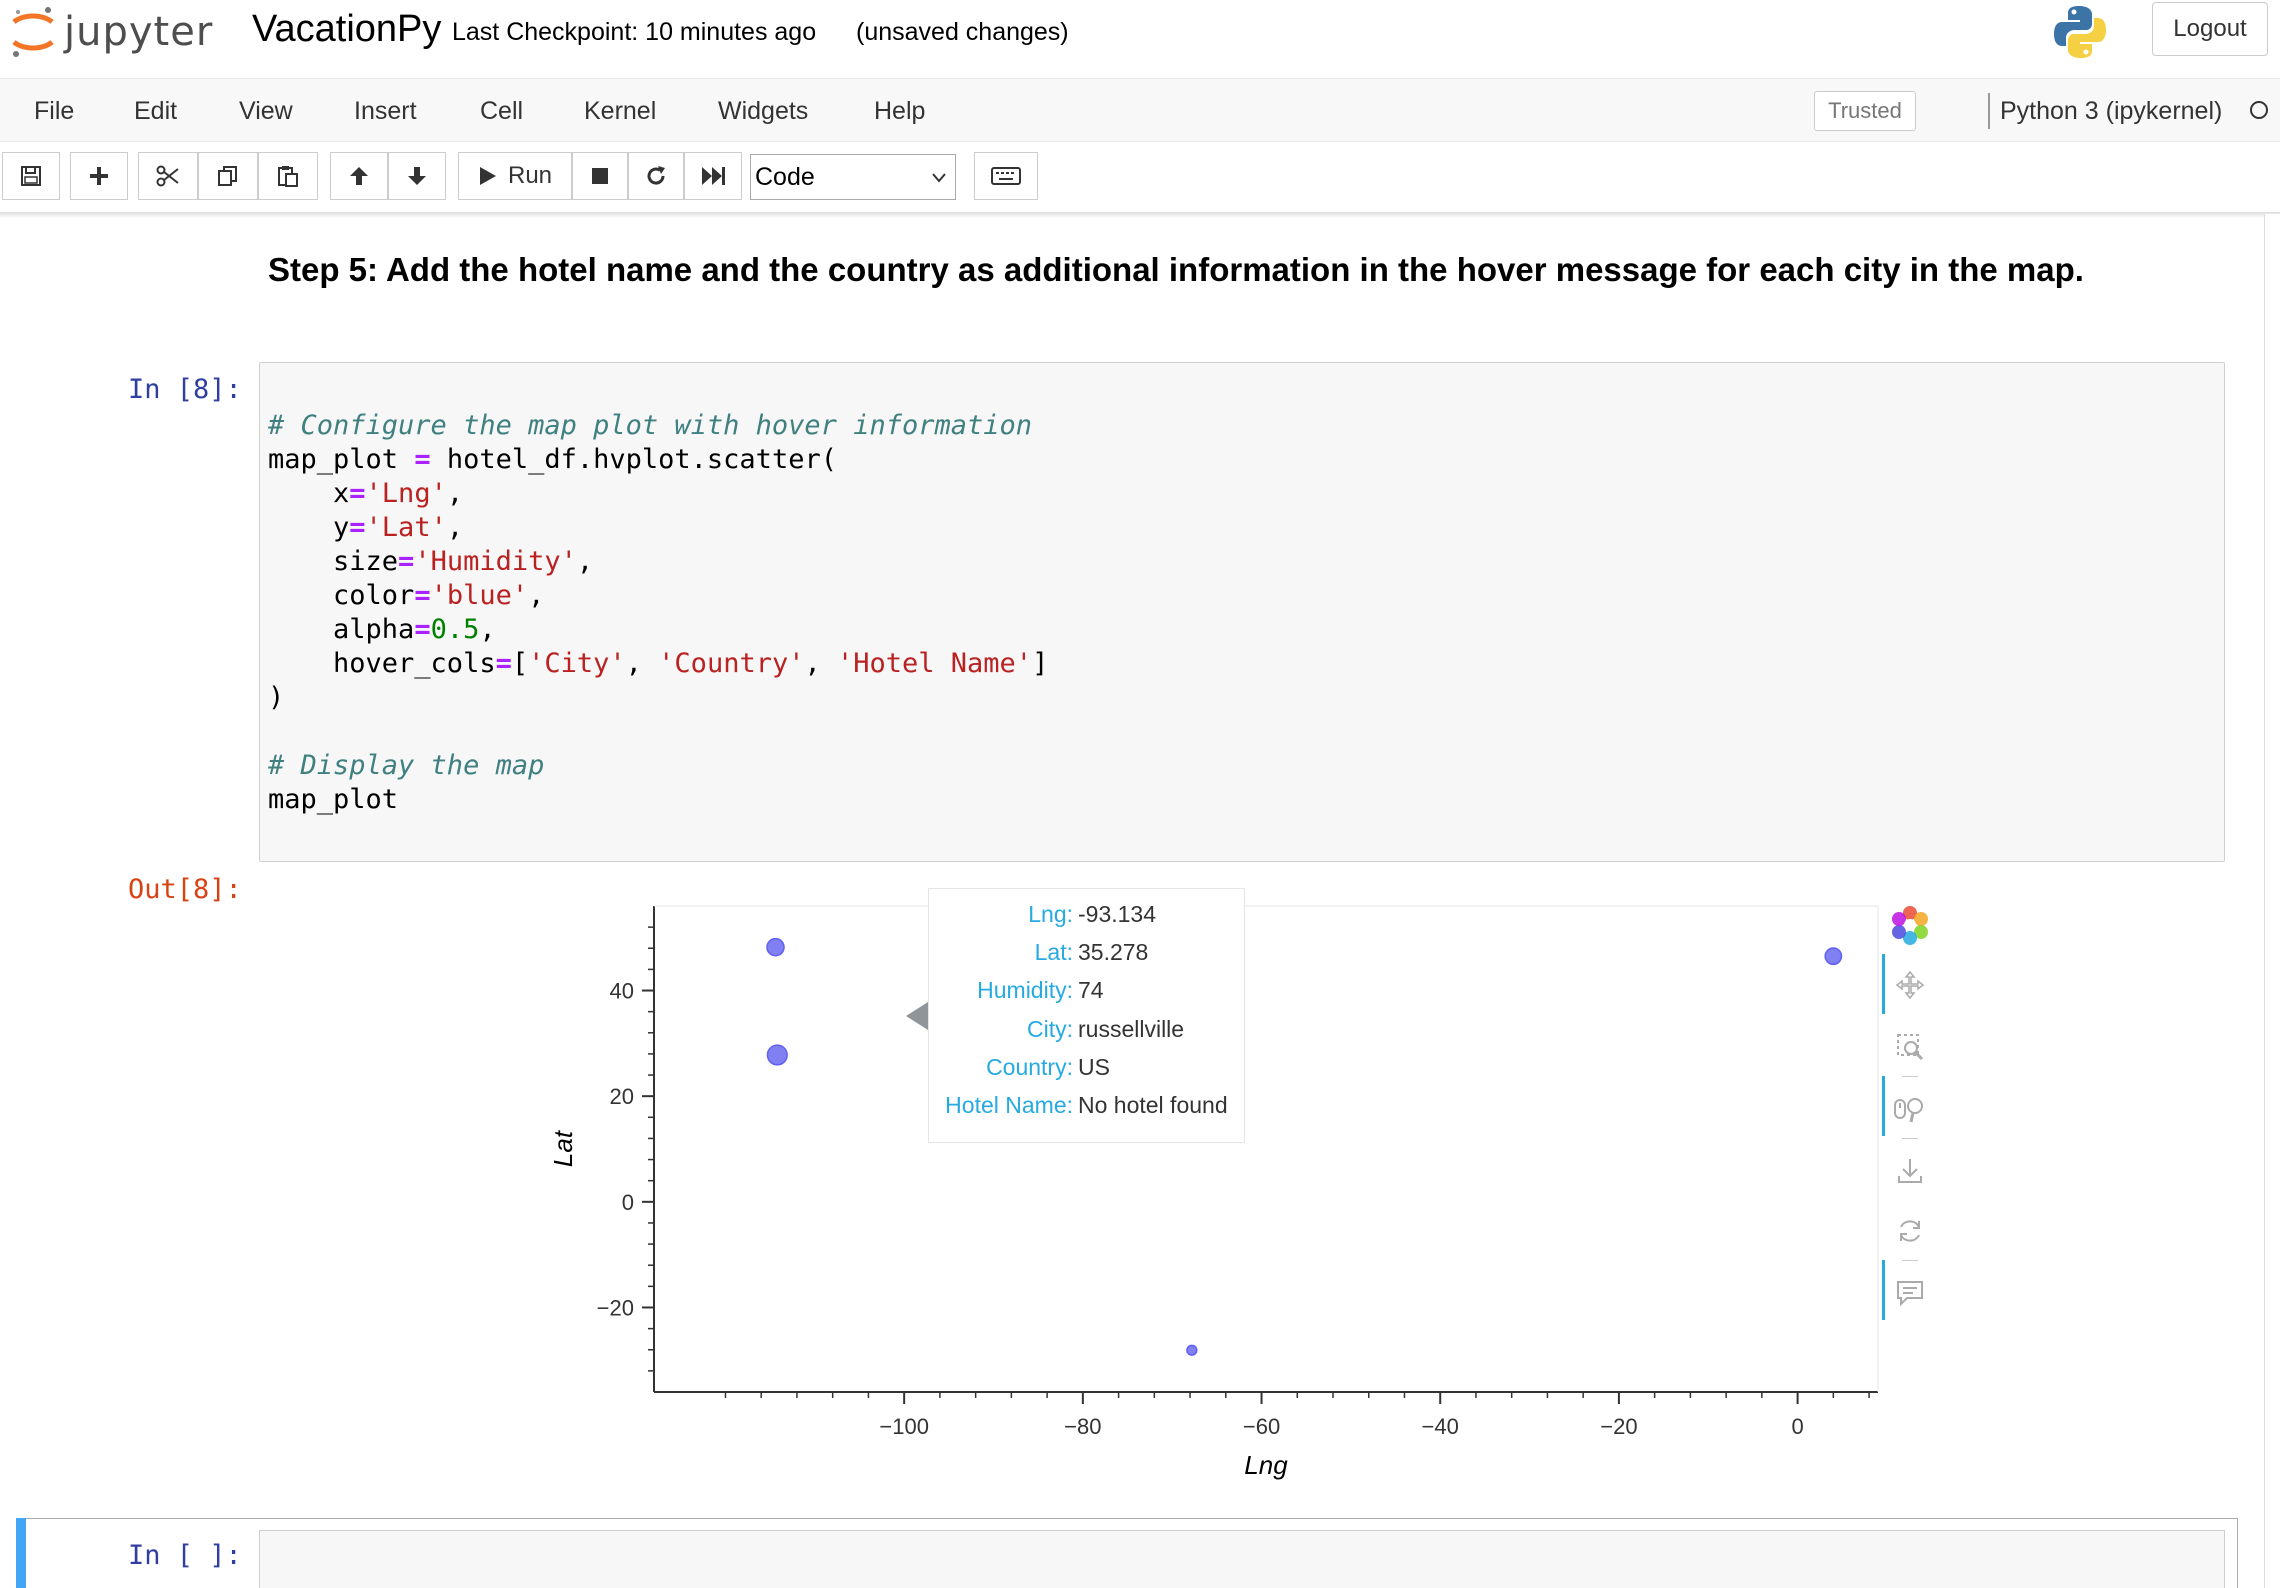 The width and height of the screenshot is (2280, 1588). I want to click on code-line-3: x='Lng',, so click(366, 493).